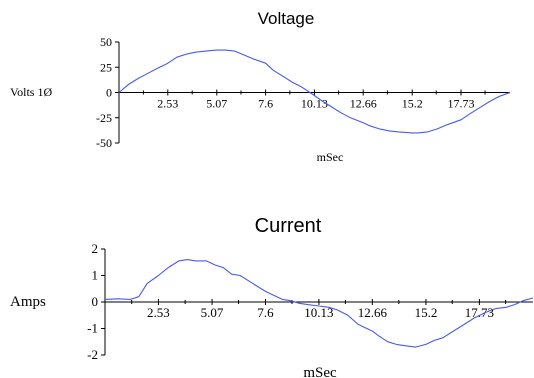 The height and width of the screenshot is (378, 534). Describe the element at coordinates (373, 312) in the screenshot. I see `current-x-tick-label: 12.66` at that location.